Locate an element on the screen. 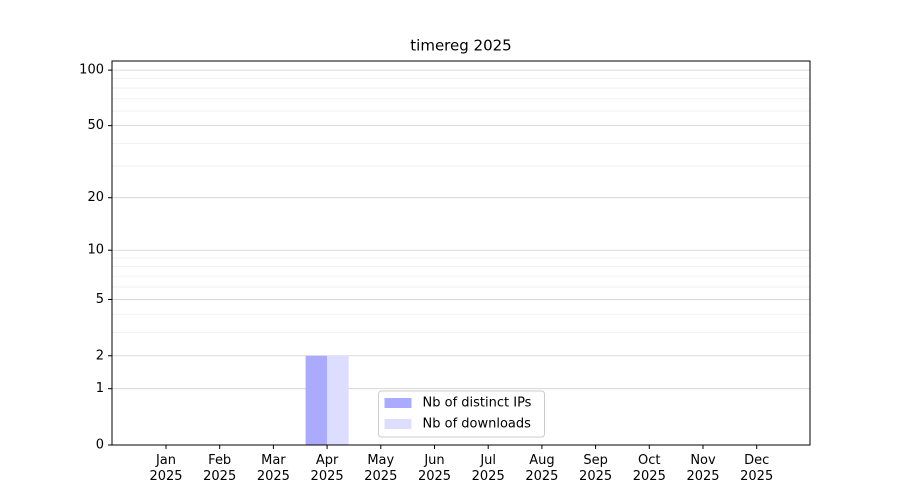 This screenshot has height=500, width=900. y-tick-label: 5 is located at coordinates (100, 299).